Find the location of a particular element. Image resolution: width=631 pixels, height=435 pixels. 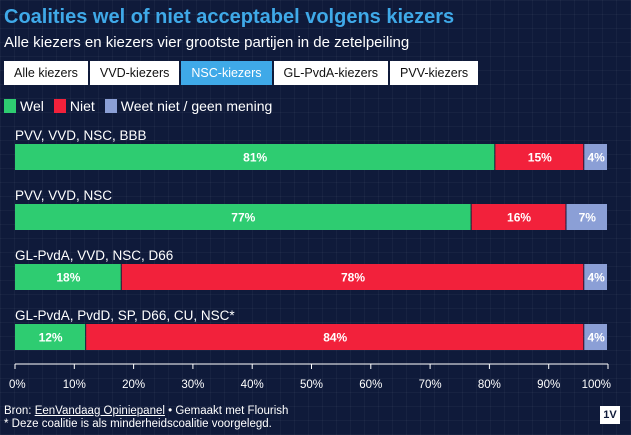

data-label: 12% is located at coordinates (51, 338).